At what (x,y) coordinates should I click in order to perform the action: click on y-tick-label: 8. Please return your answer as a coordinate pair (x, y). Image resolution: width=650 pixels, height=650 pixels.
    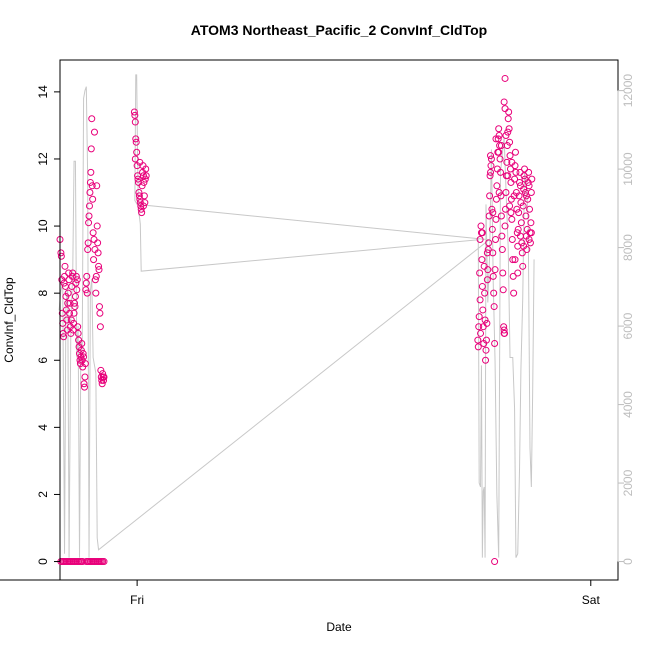
    Looking at the image, I should click on (43, 293).